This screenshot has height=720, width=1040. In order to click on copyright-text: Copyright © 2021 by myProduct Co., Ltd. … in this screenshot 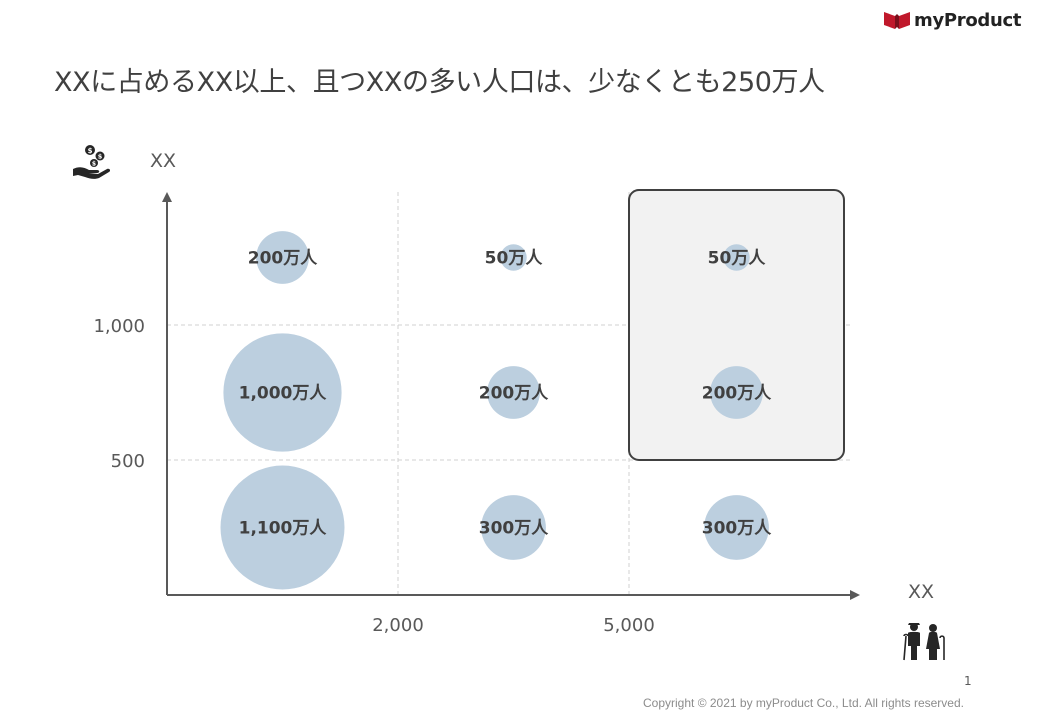, I will do `click(803, 703)`.